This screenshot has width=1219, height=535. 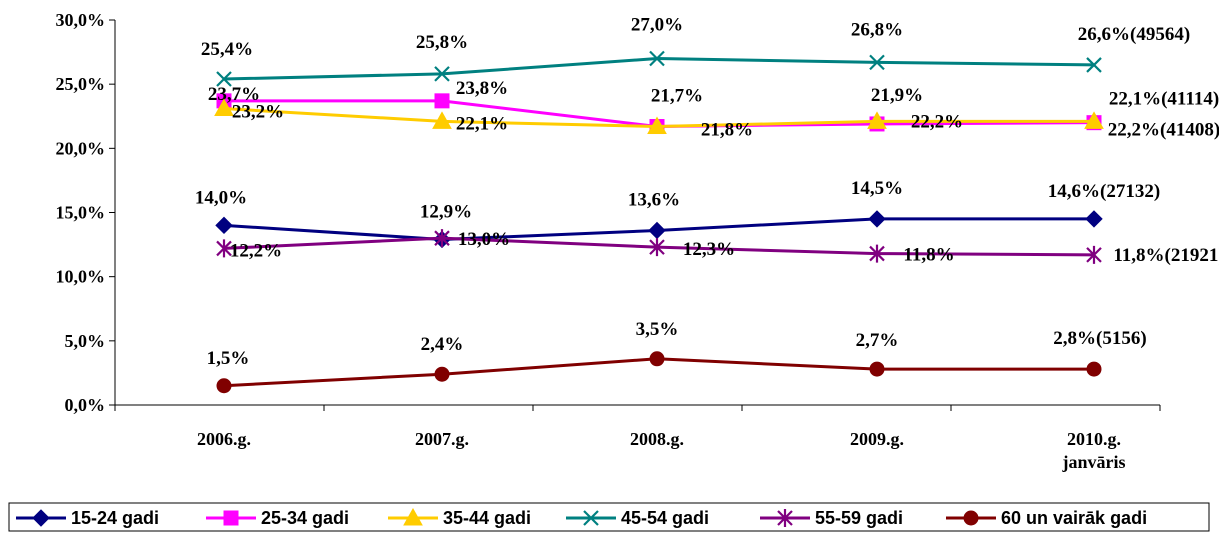 I want to click on series-60-un-vair-k-gadi: 1,5% 2,4% 3,5% 2,7% 2,8%(5156), so click(x=677, y=356).